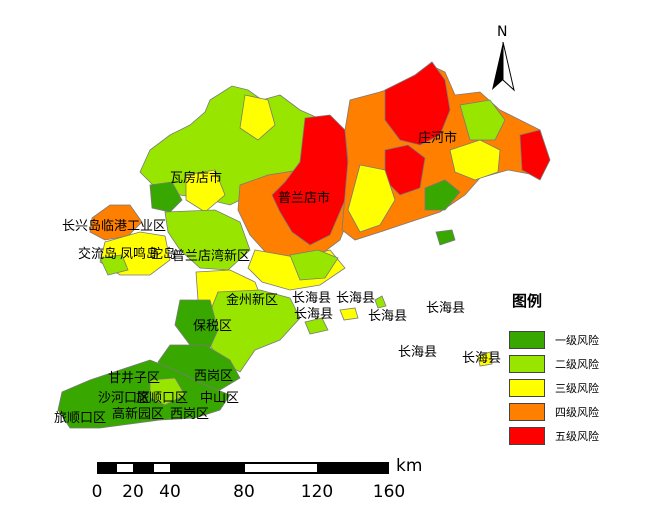 This screenshot has width=660, height=525. What do you see at coordinates (371, 198) in the screenshot?
I see `region-zhuanghe-yellow` at bounding box center [371, 198].